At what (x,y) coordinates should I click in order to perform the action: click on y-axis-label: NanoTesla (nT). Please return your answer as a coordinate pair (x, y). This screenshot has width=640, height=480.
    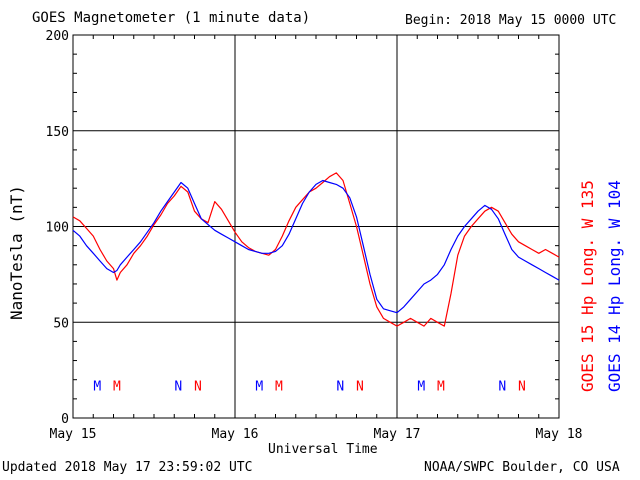
    Looking at the image, I should click on (16, 252).